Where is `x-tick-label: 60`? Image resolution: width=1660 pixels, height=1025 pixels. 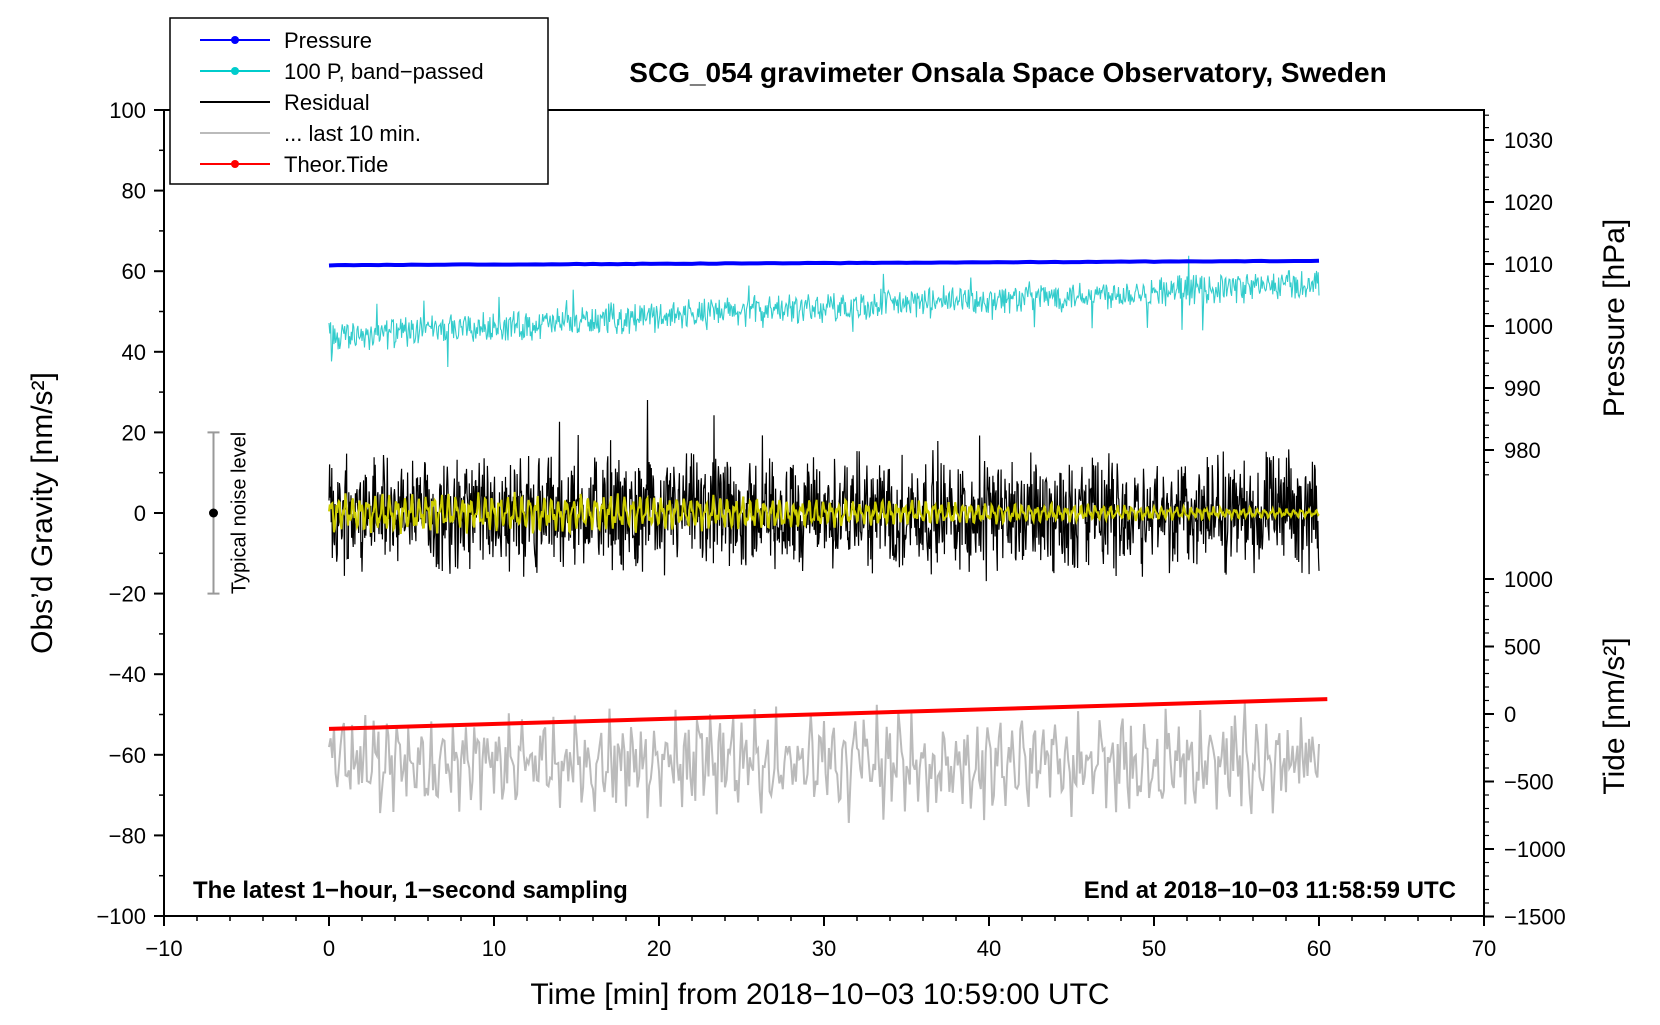 x-tick-label: 60 is located at coordinates (1319, 948).